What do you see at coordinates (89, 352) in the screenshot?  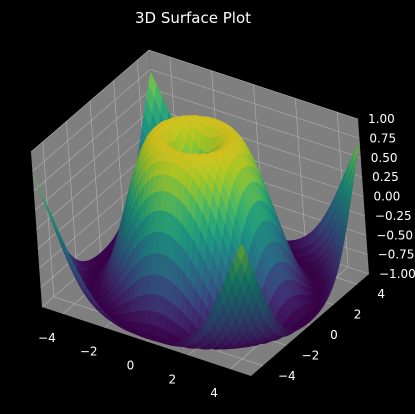 I see `x-tick-label: −2` at bounding box center [89, 352].